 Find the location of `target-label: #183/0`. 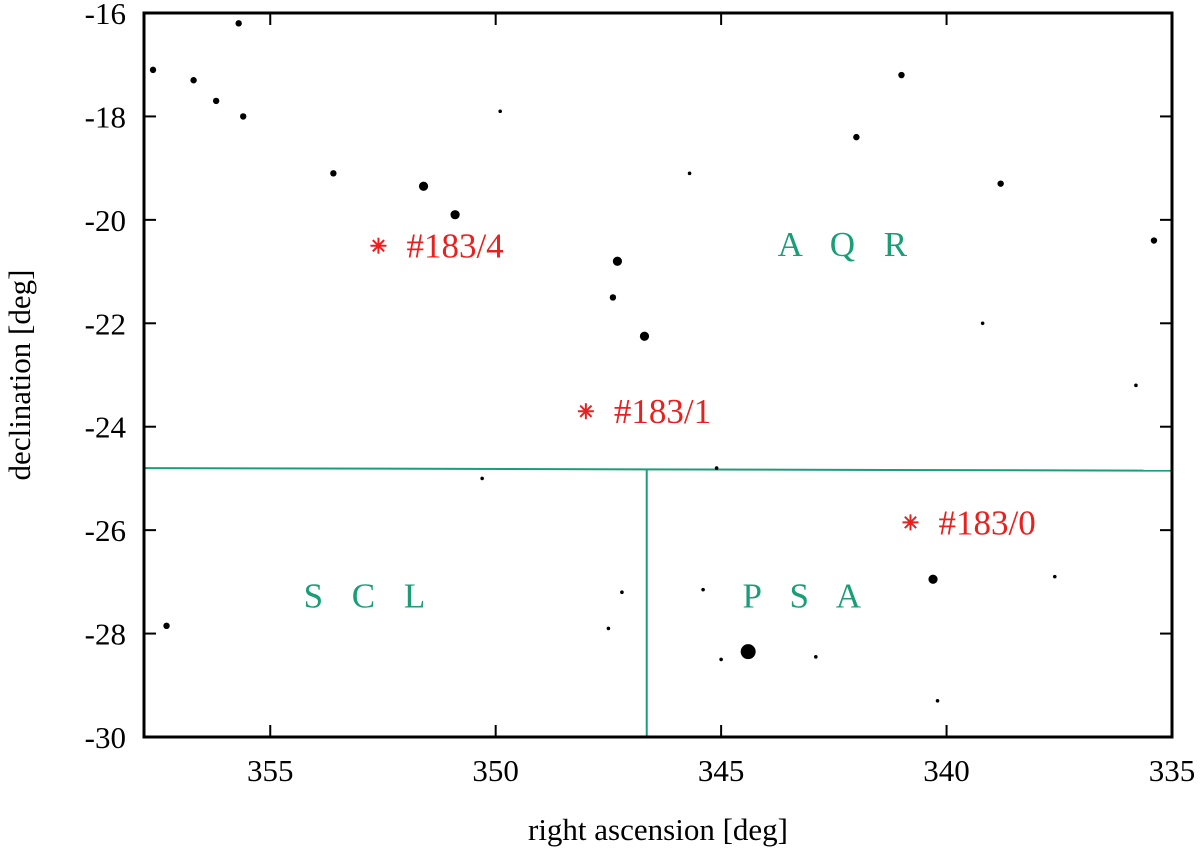

target-label: #183/0 is located at coordinates (986, 522).